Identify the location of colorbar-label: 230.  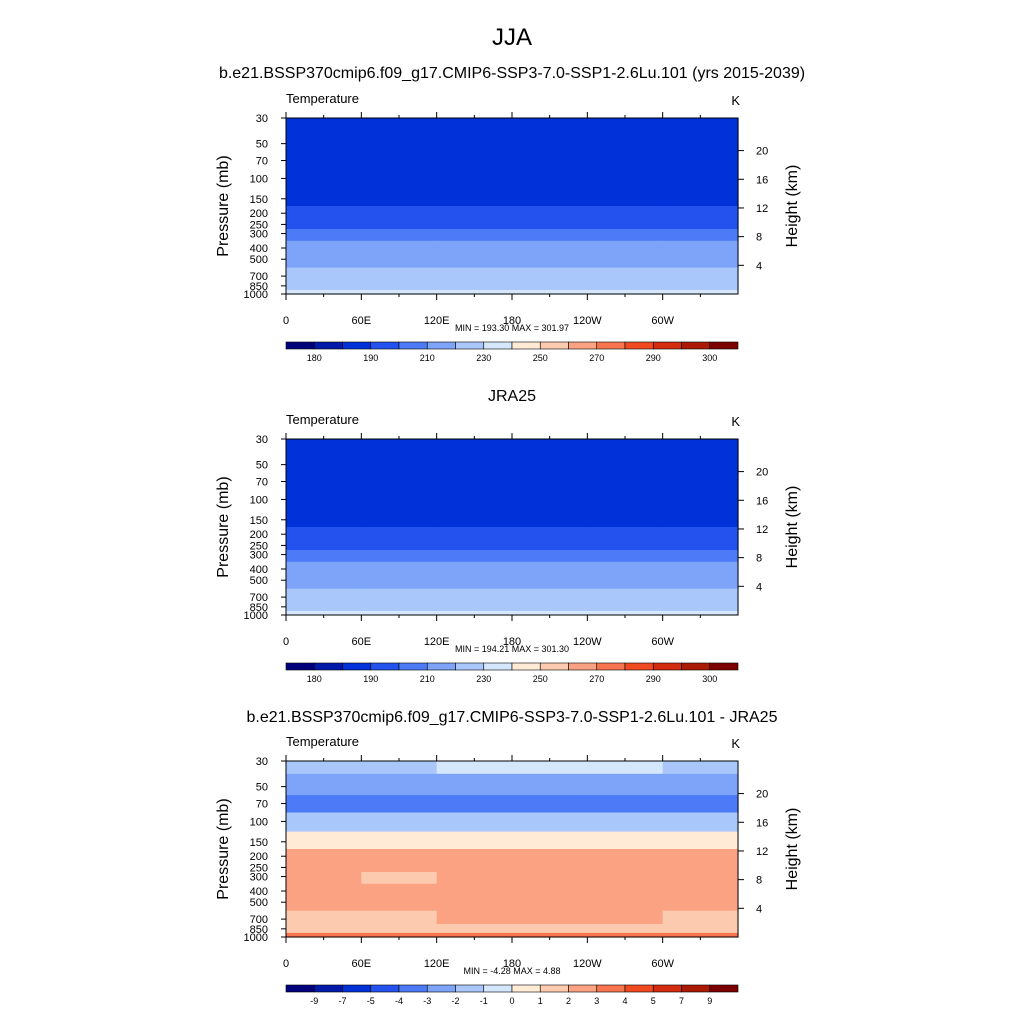
(483, 679).